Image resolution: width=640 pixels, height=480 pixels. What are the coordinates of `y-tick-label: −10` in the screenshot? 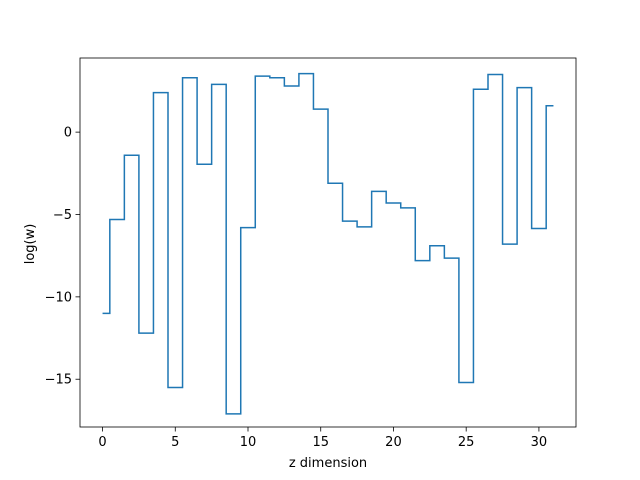 It's located at (58, 297).